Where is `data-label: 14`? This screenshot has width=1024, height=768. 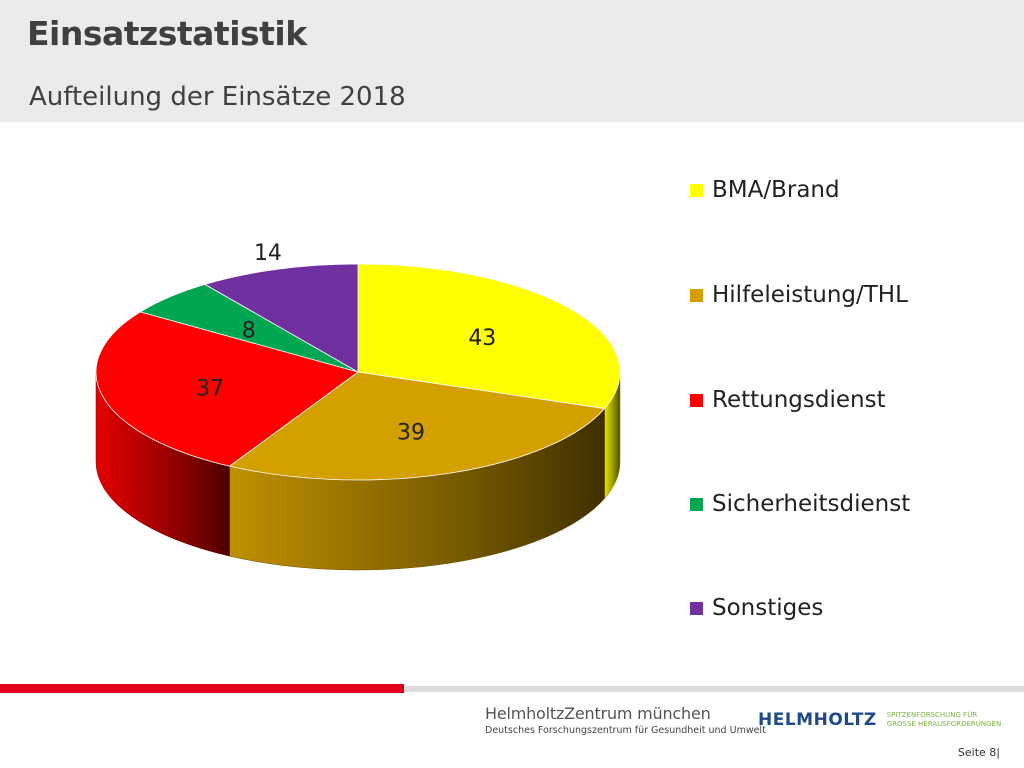
data-label: 14 is located at coordinates (268, 253).